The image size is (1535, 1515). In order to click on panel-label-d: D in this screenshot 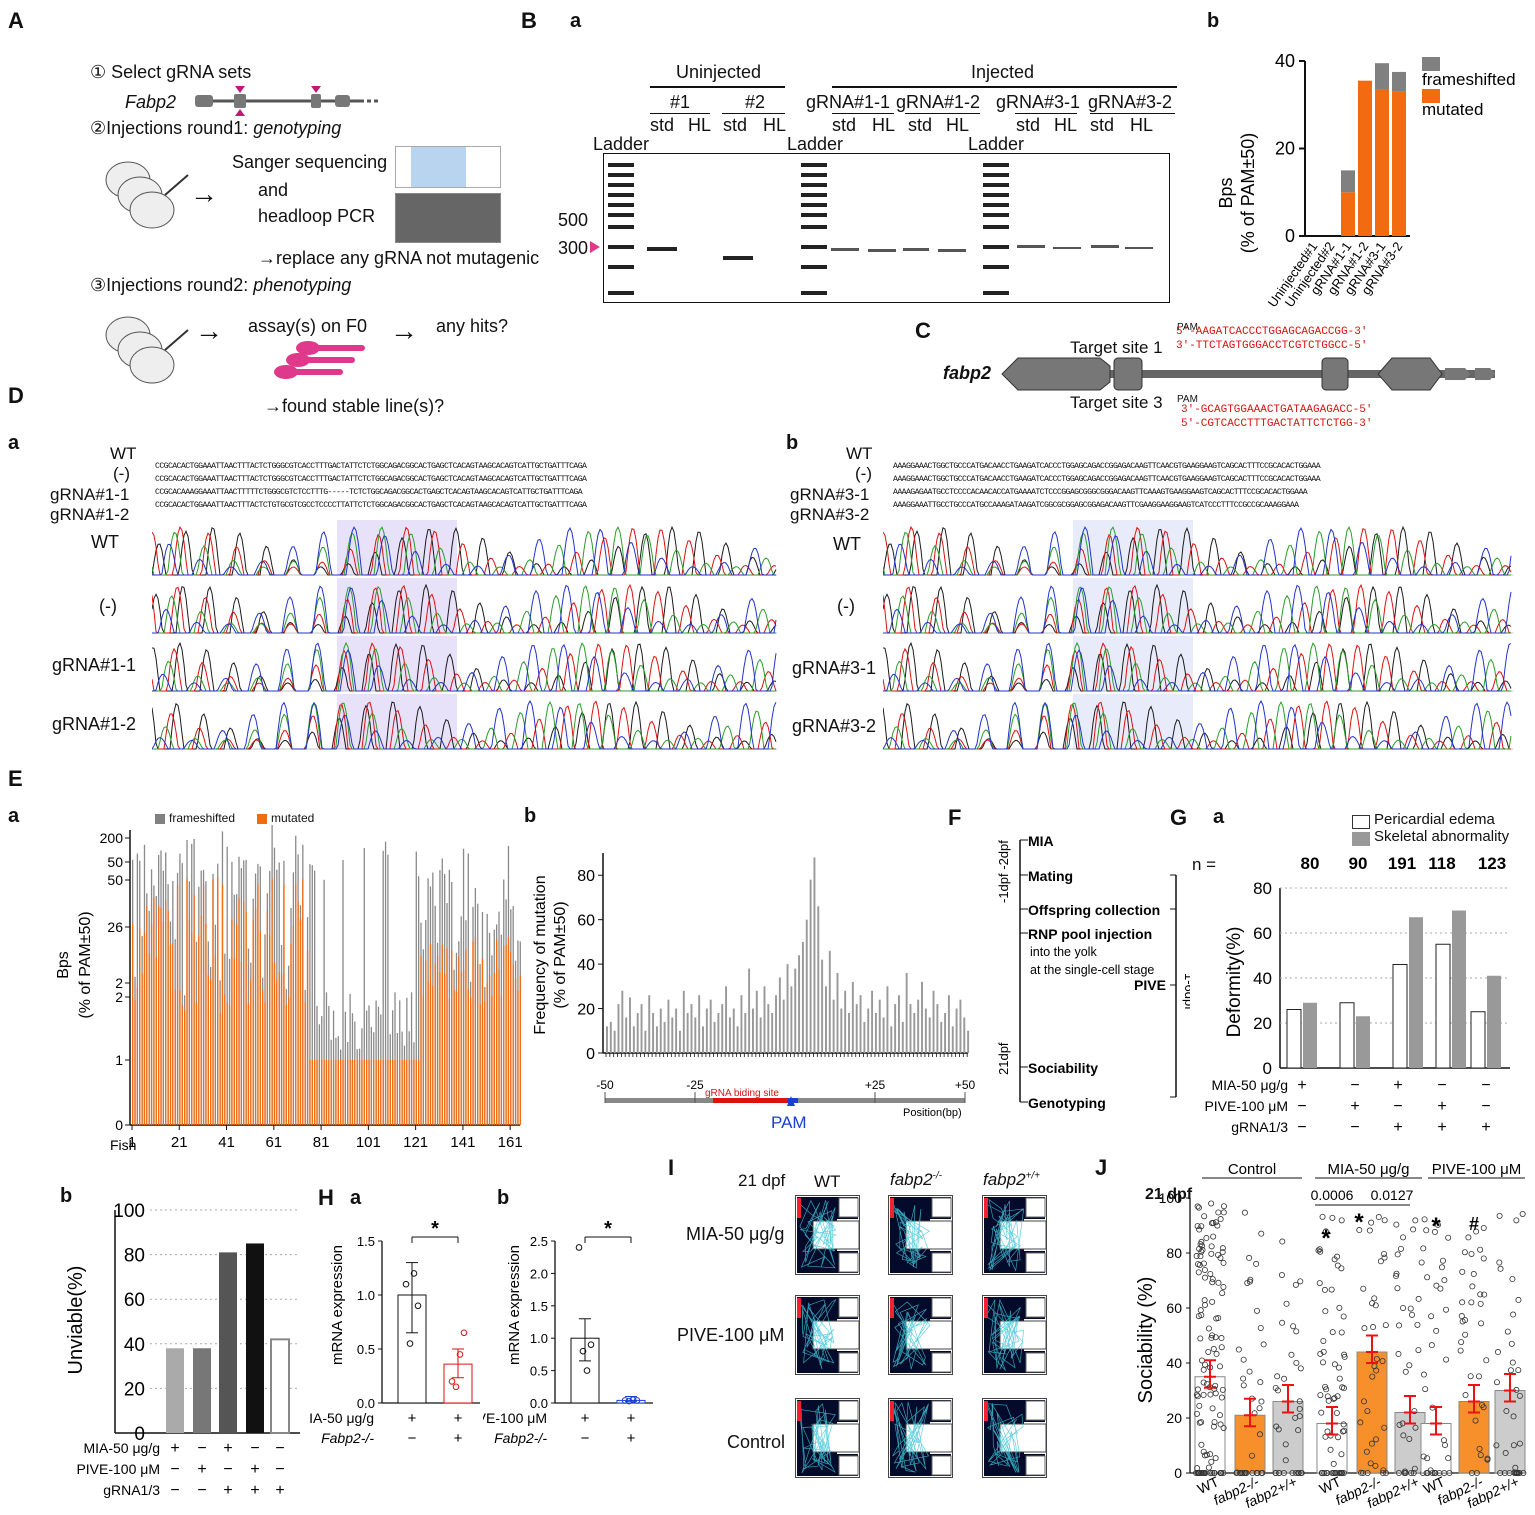, I will do `click(16, 395)`.